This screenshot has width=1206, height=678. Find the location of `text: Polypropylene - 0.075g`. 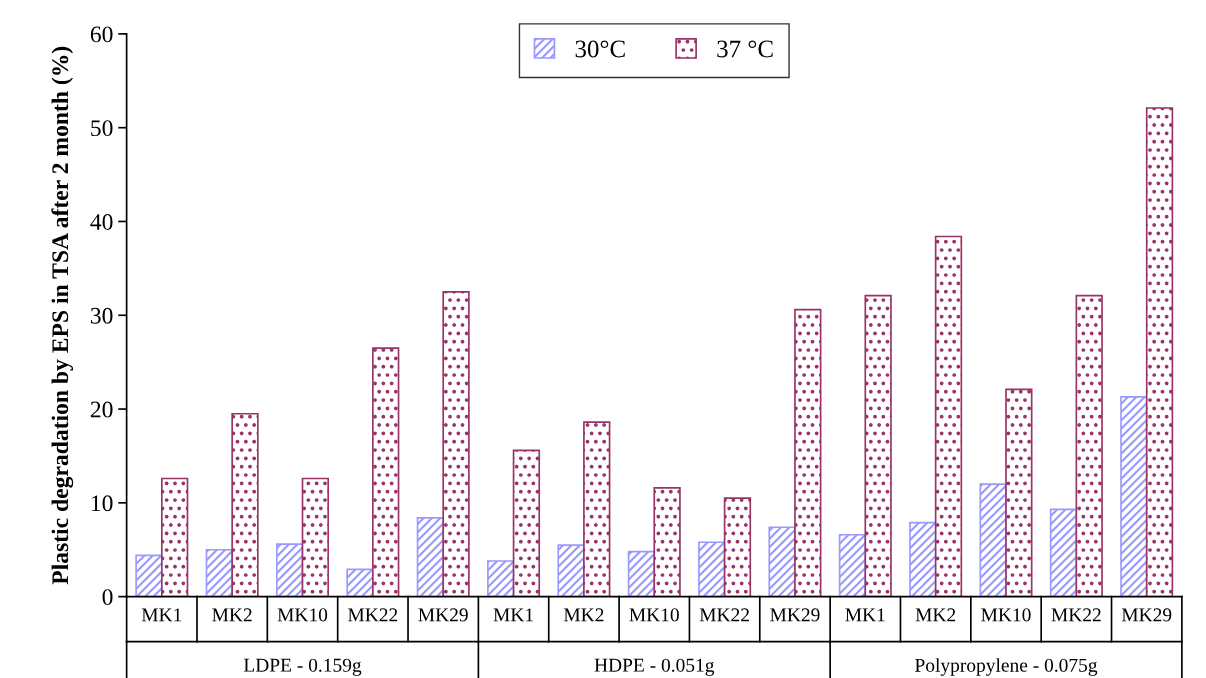

text: Polypropylene - 0.075g is located at coordinates (1006, 667).